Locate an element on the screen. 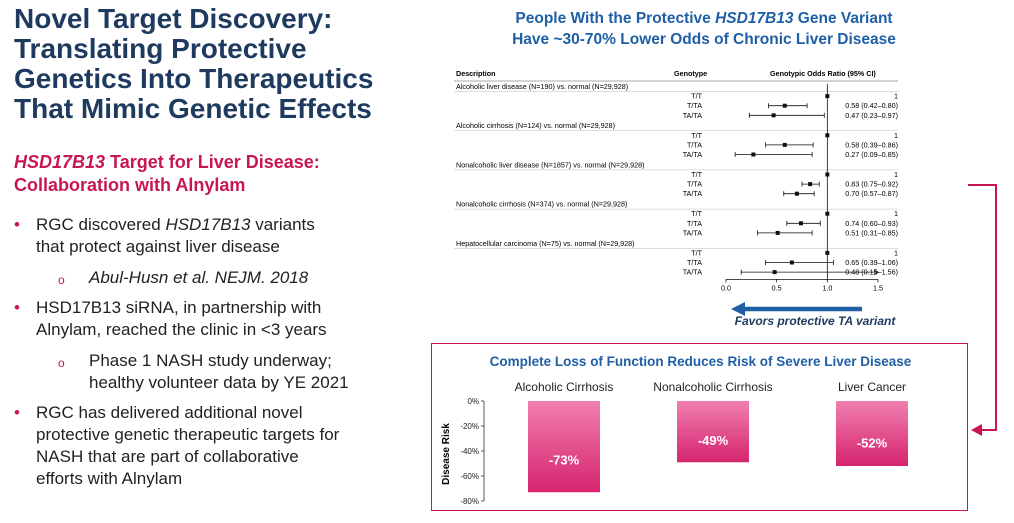 The image size is (1014, 523). sub-bullet: o Abul-Husn et al. NEJM. 2018 is located at coordinates (214, 278).